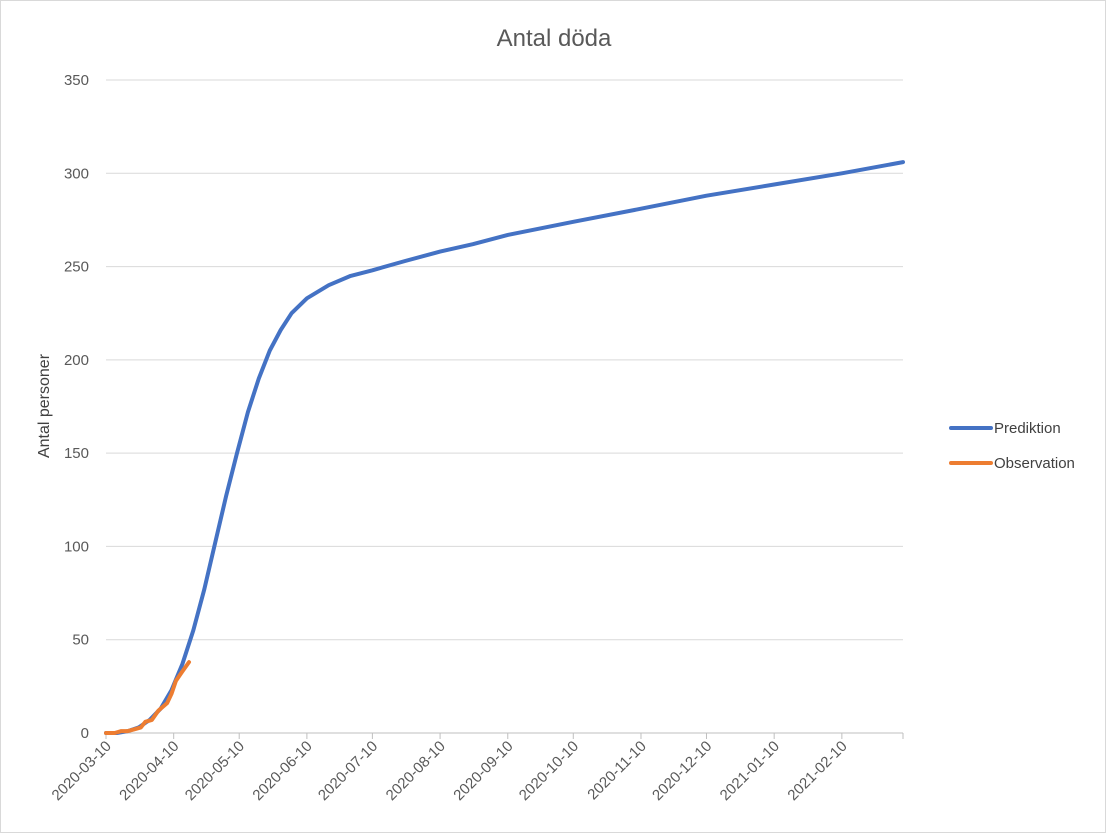  I want to click on y-axis-title: Antal personer, so click(44, 405).